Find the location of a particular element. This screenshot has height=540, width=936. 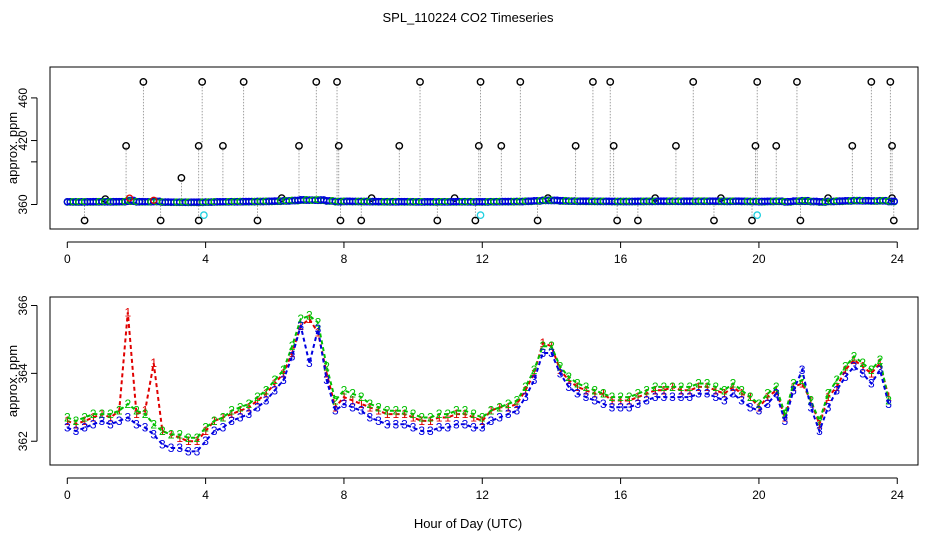

x-tick-label: 0 is located at coordinates (67, 495).